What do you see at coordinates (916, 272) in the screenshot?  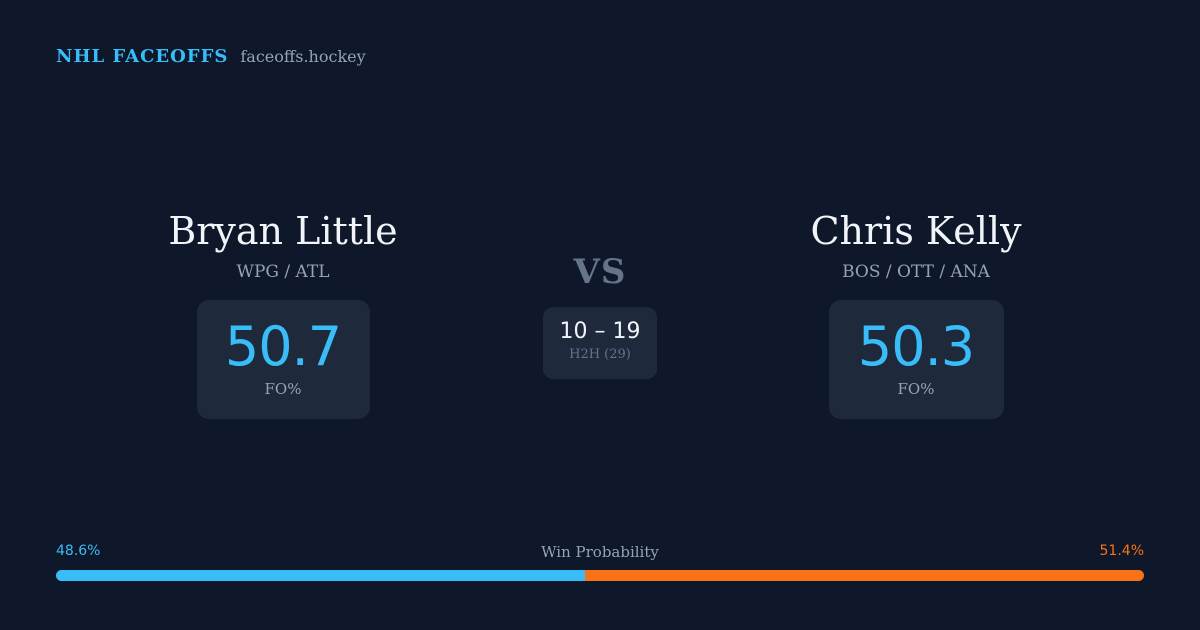 I see `player-right-teams: BOS / OTT / ANA` at bounding box center [916, 272].